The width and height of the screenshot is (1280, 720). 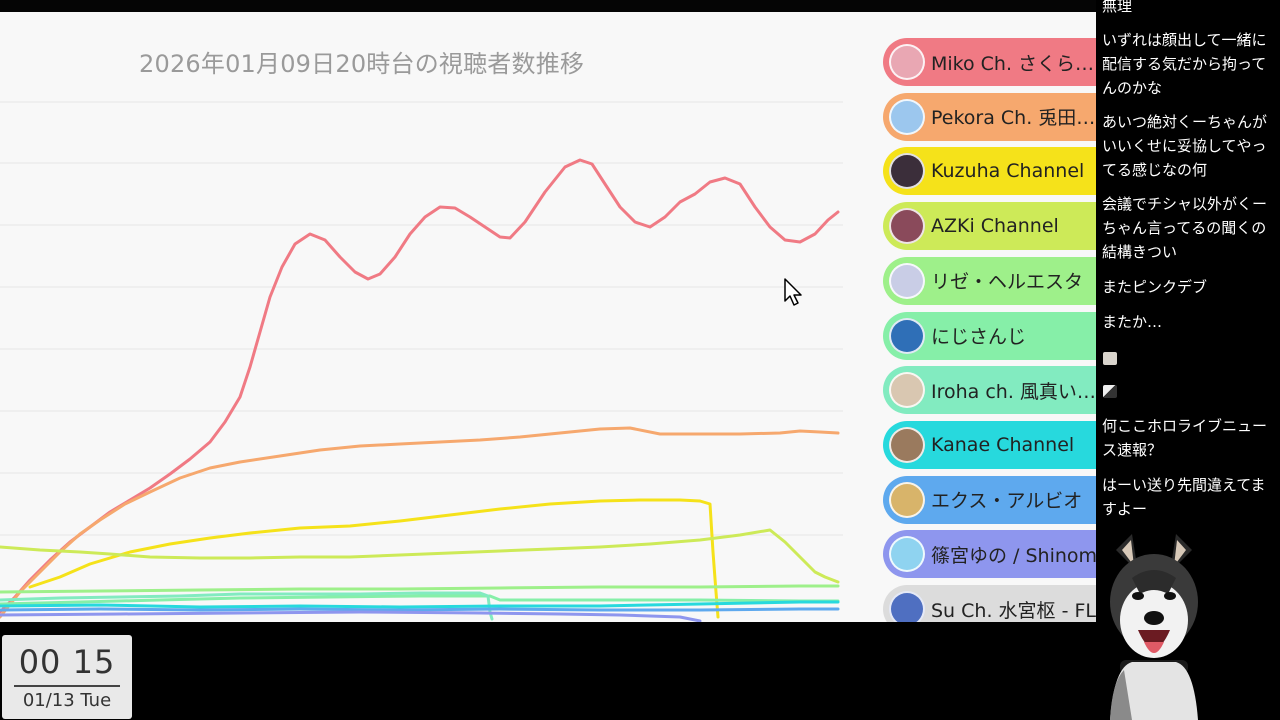 What do you see at coordinates (1117, 7) in the screenshot?
I see `chat-message: 無理` at bounding box center [1117, 7].